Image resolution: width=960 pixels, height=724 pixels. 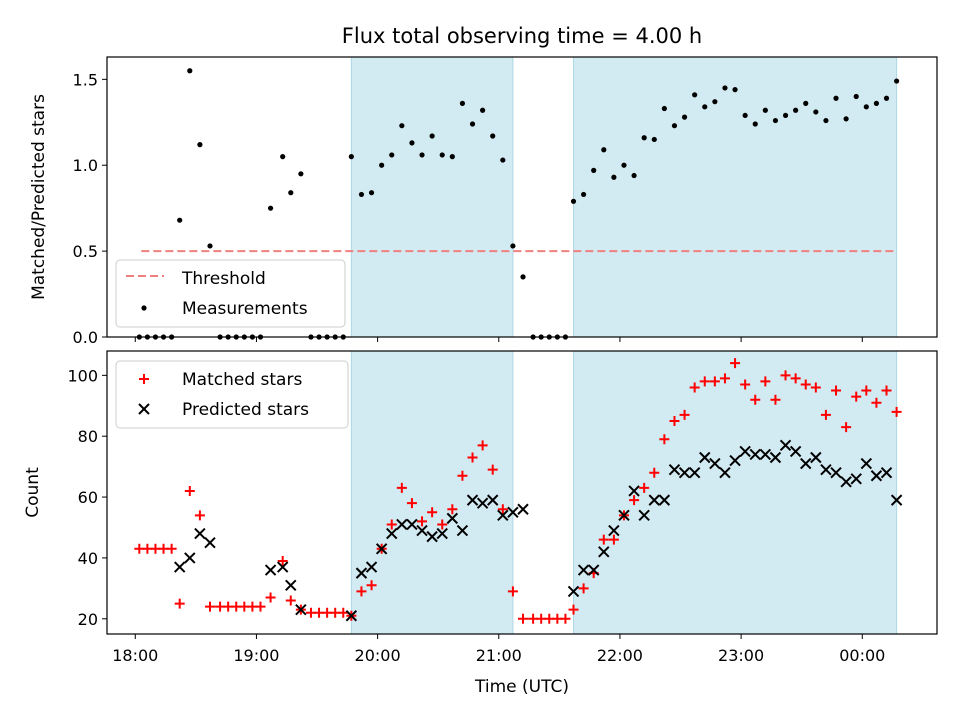 I want to click on legend: Threshold Measurements, so click(x=230, y=293).